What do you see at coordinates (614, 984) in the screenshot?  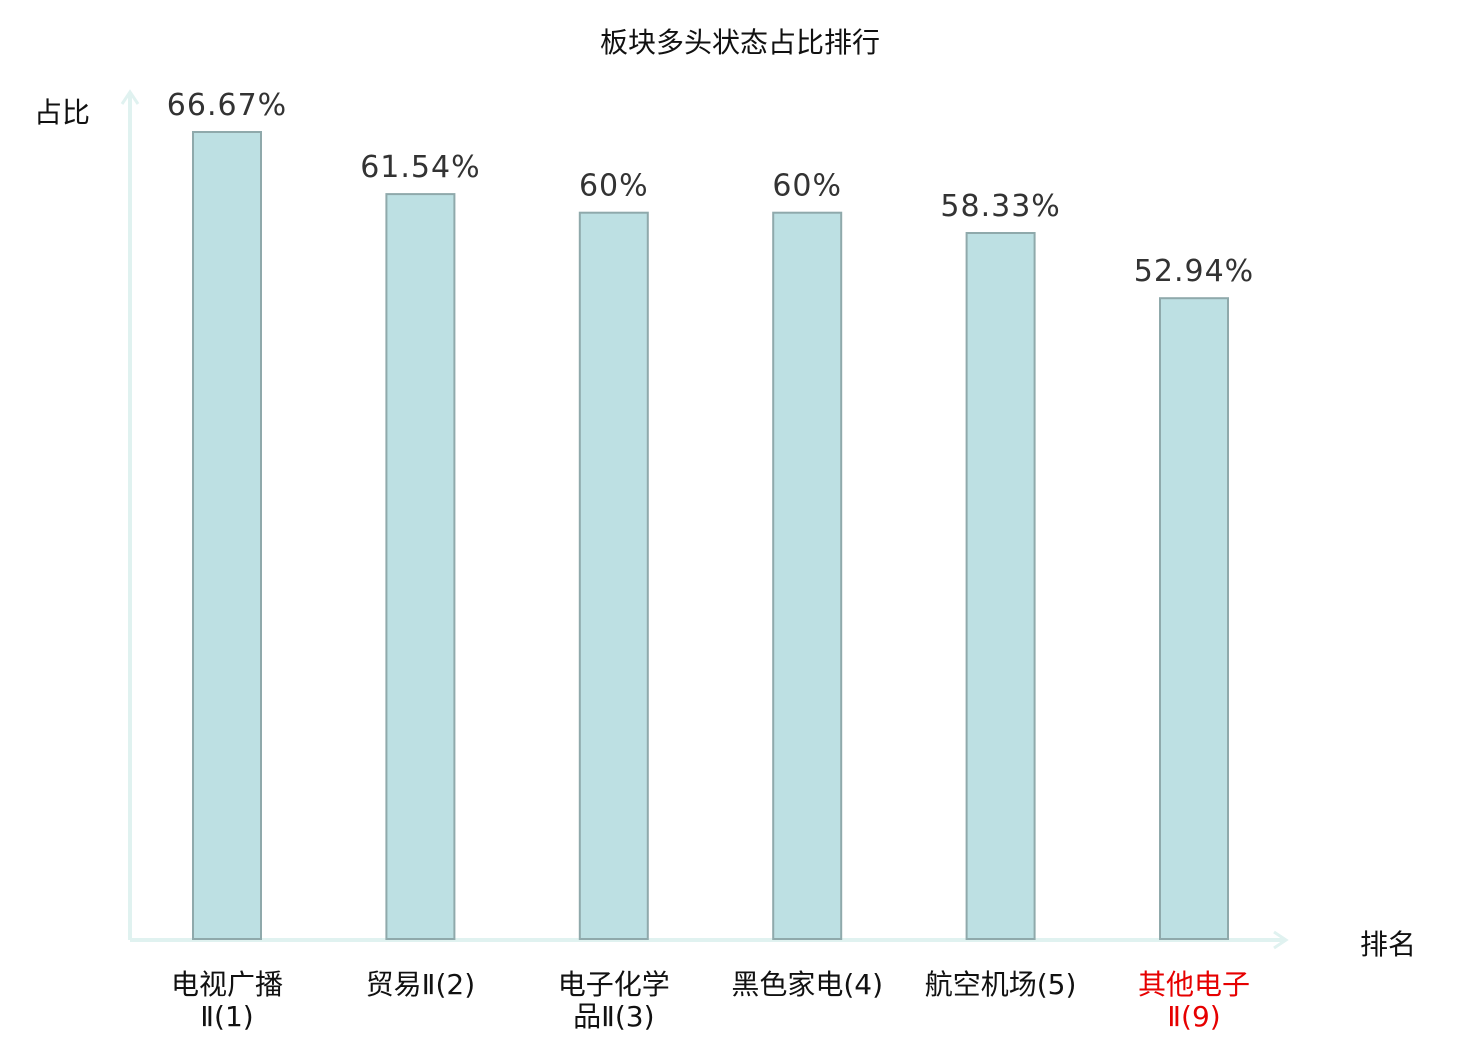 I see `category-label-3: 电子化学` at bounding box center [614, 984].